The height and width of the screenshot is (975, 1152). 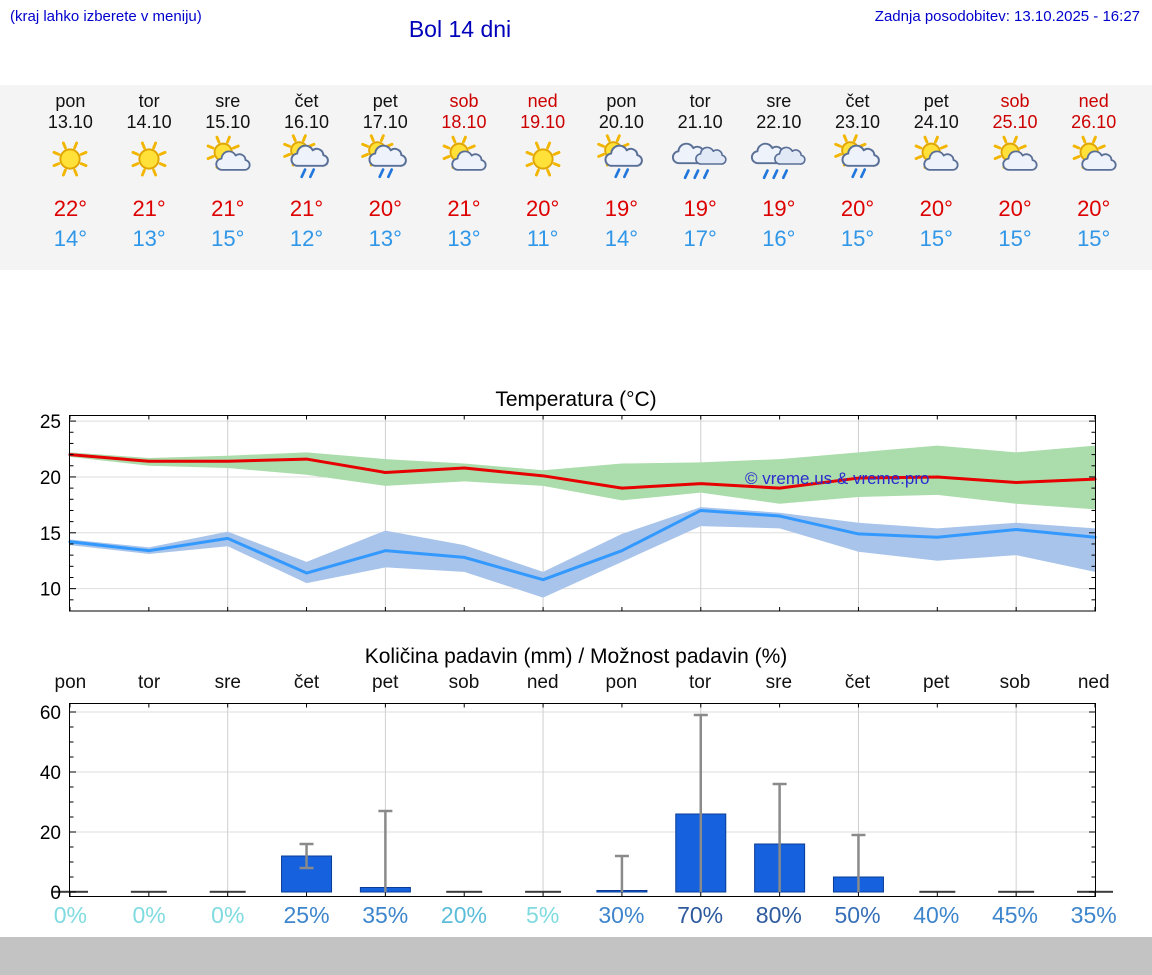 I want to click on forecast-day-col: tor 21.10 19° 17°, so click(x=700, y=177).